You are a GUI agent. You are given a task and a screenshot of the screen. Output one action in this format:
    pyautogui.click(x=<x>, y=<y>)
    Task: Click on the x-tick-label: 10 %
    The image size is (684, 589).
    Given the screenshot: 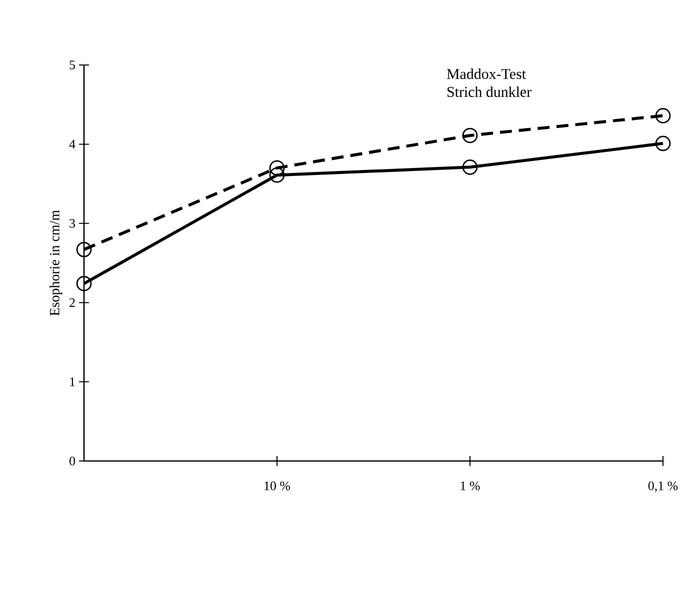 What is the action you would take?
    pyautogui.click(x=277, y=485)
    